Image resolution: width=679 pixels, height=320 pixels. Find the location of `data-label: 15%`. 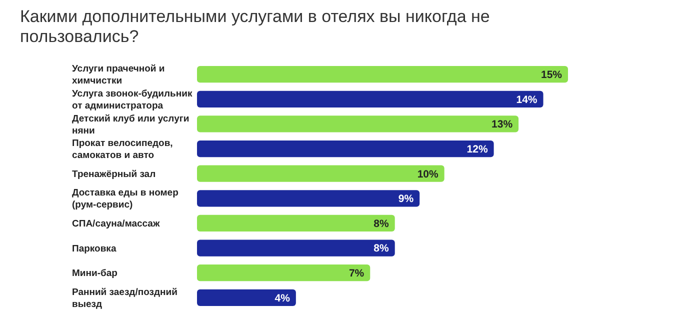

data-label: 15% is located at coordinates (551, 74).